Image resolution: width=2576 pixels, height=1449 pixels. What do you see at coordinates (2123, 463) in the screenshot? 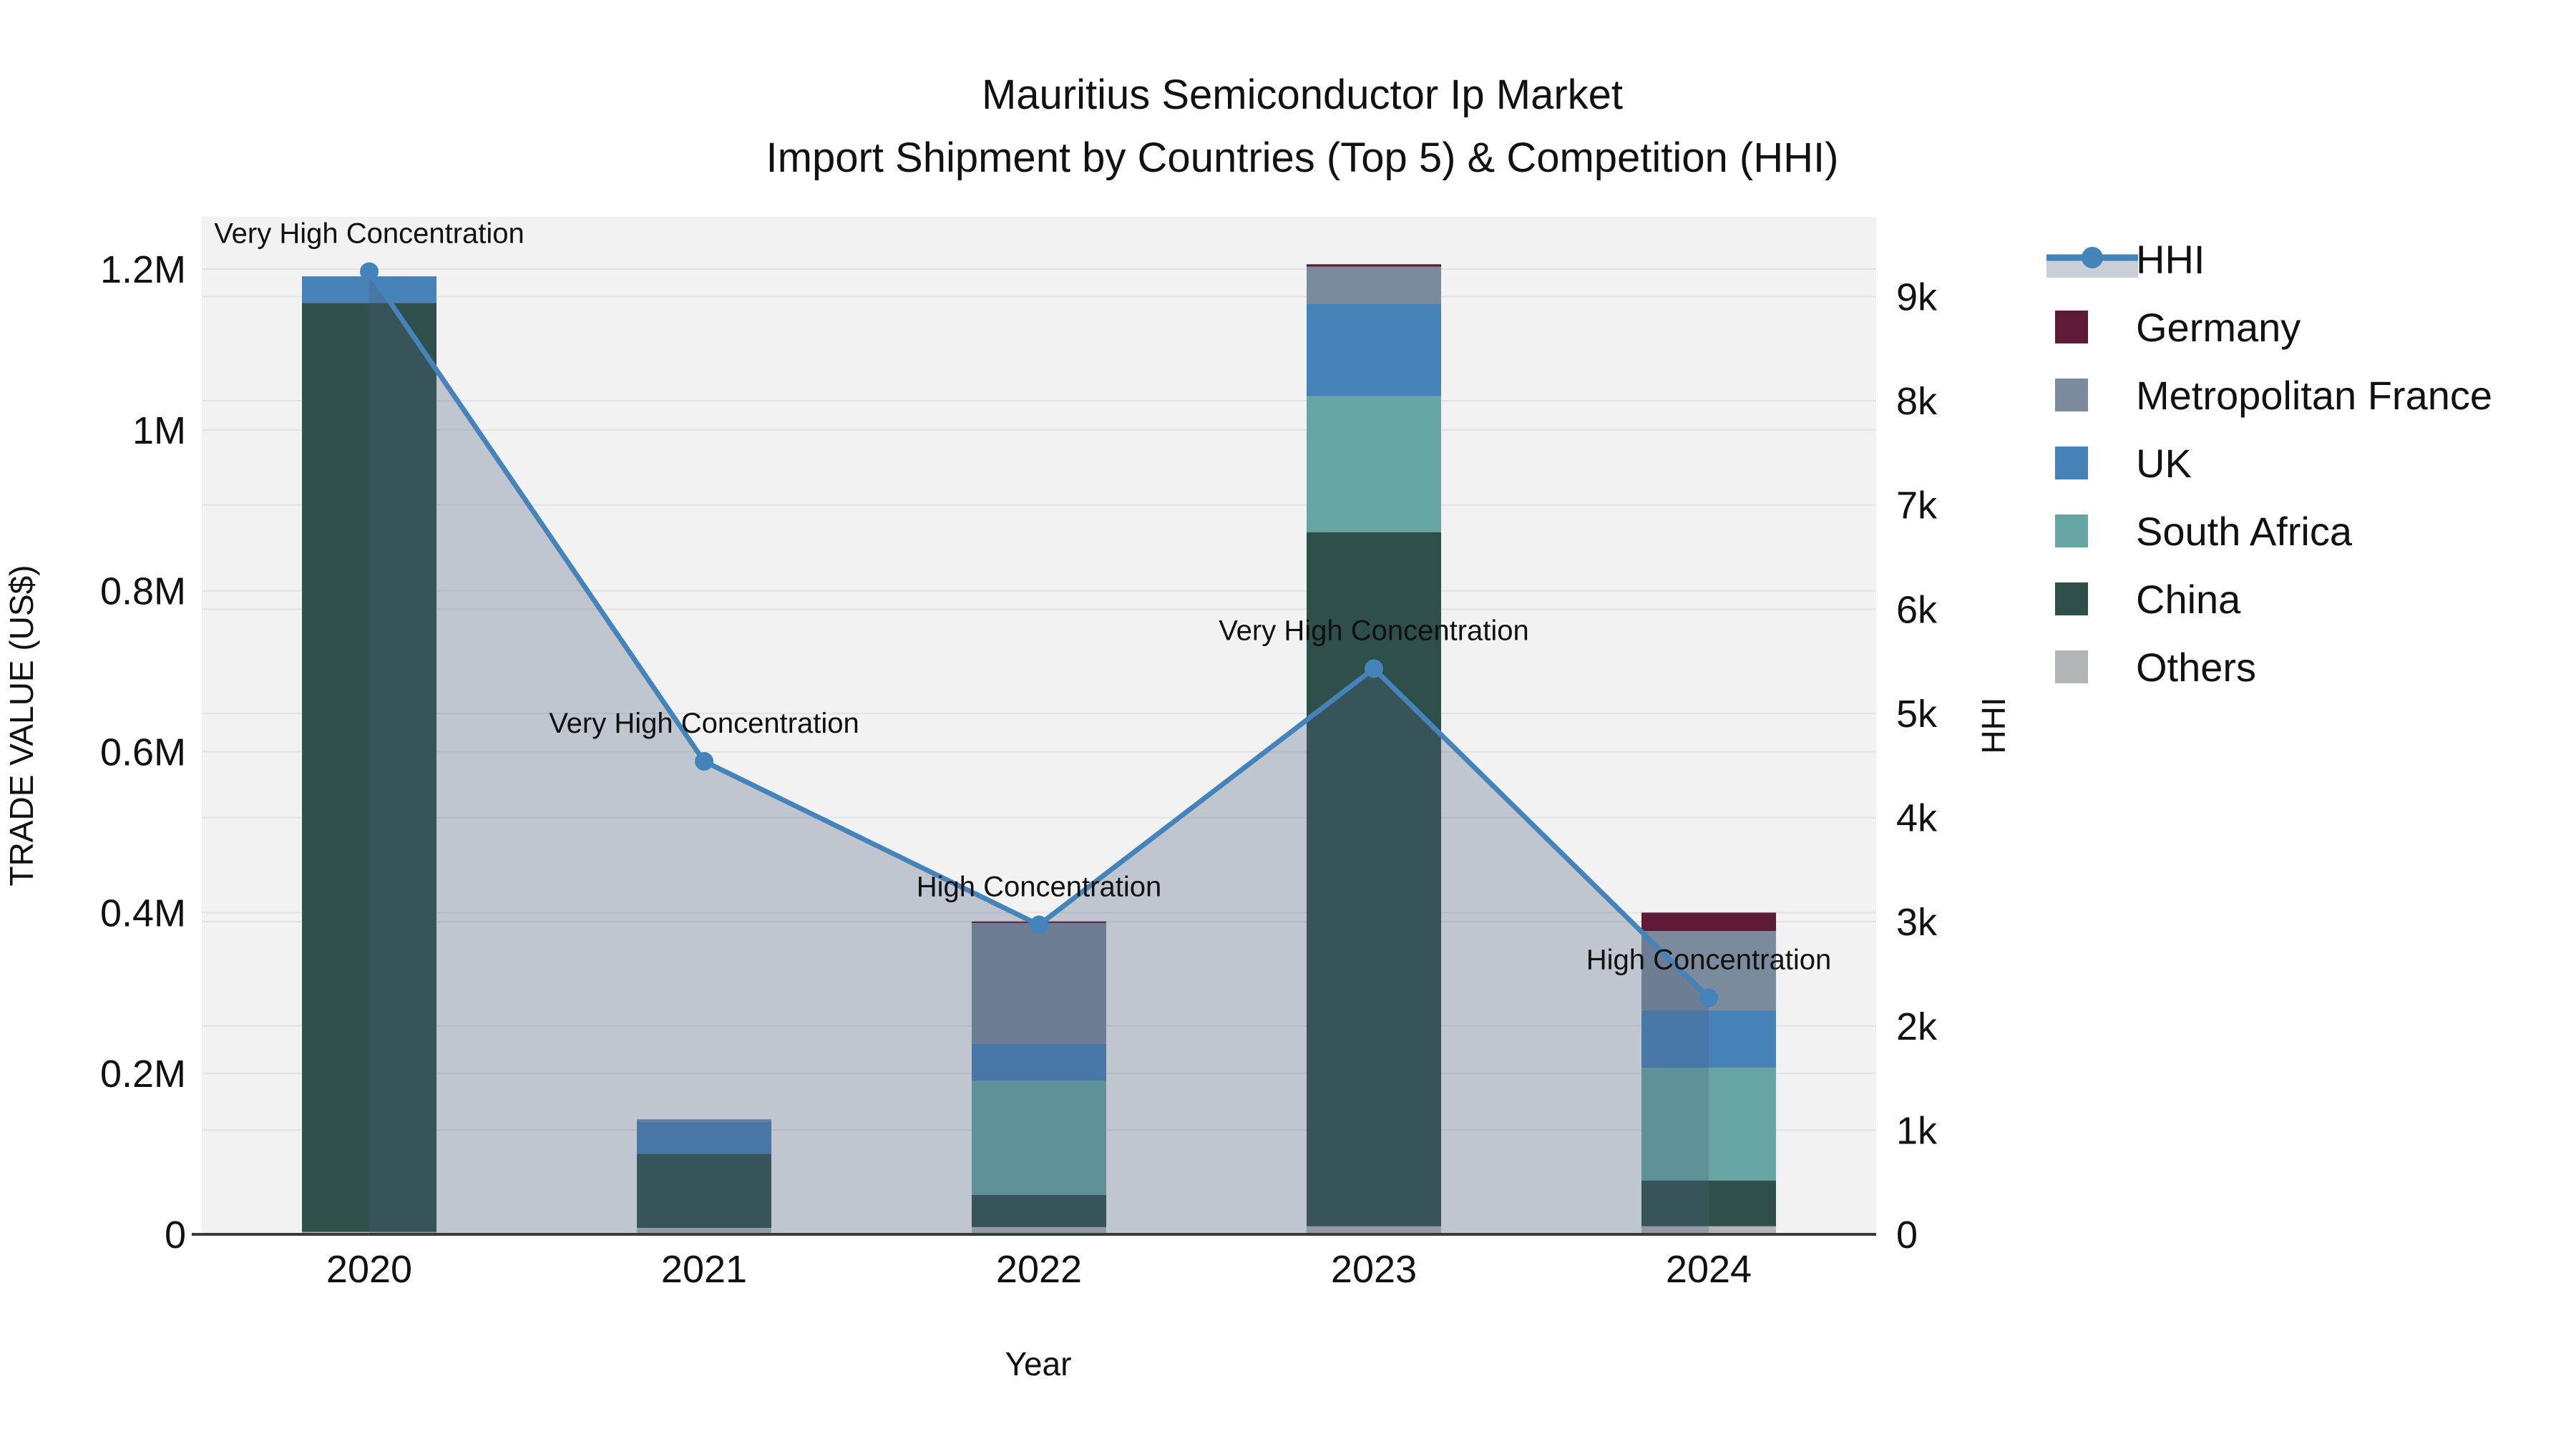
I see `legend-item-uk: UK` at bounding box center [2123, 463].